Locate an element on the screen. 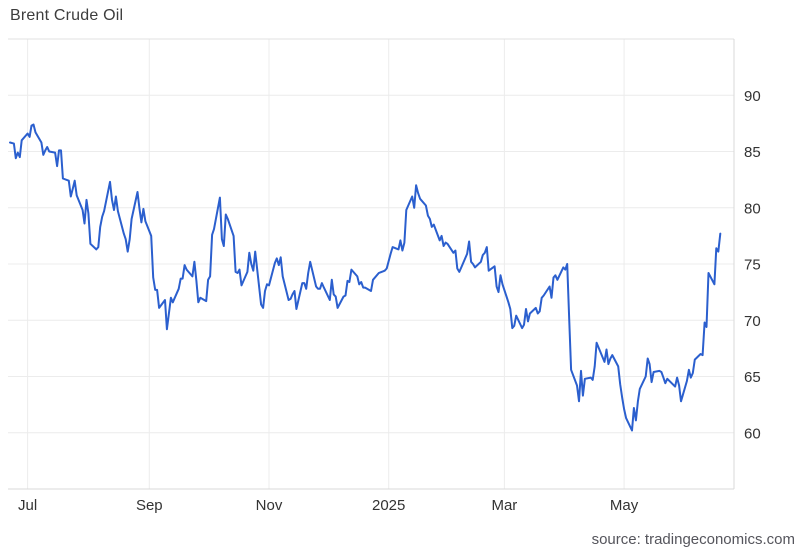  x-axis-tick-label: 2025 is located at coordinates (388, 505).